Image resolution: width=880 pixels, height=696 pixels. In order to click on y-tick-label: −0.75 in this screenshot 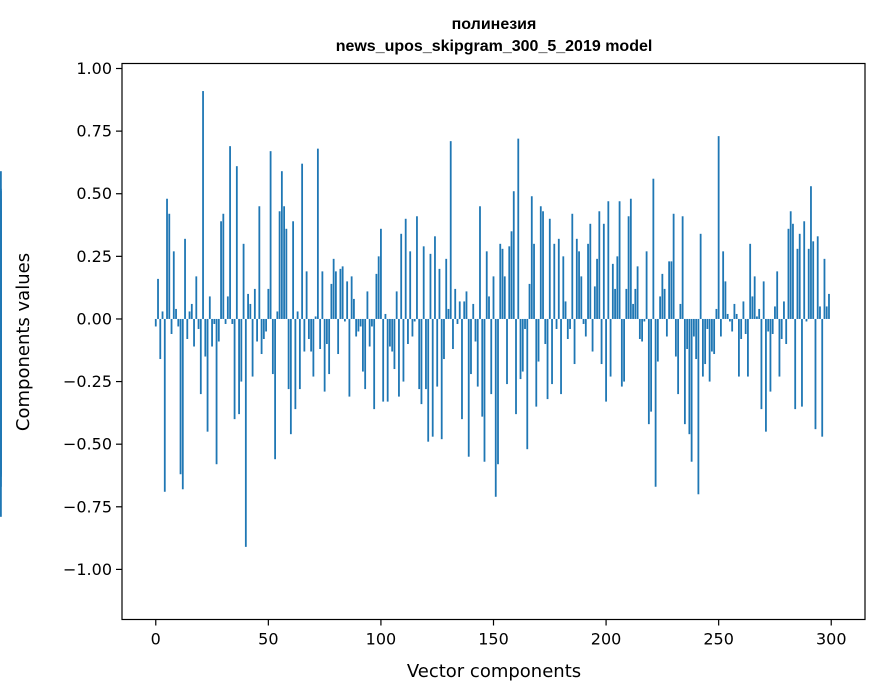, I will do `click(87, 506)`.